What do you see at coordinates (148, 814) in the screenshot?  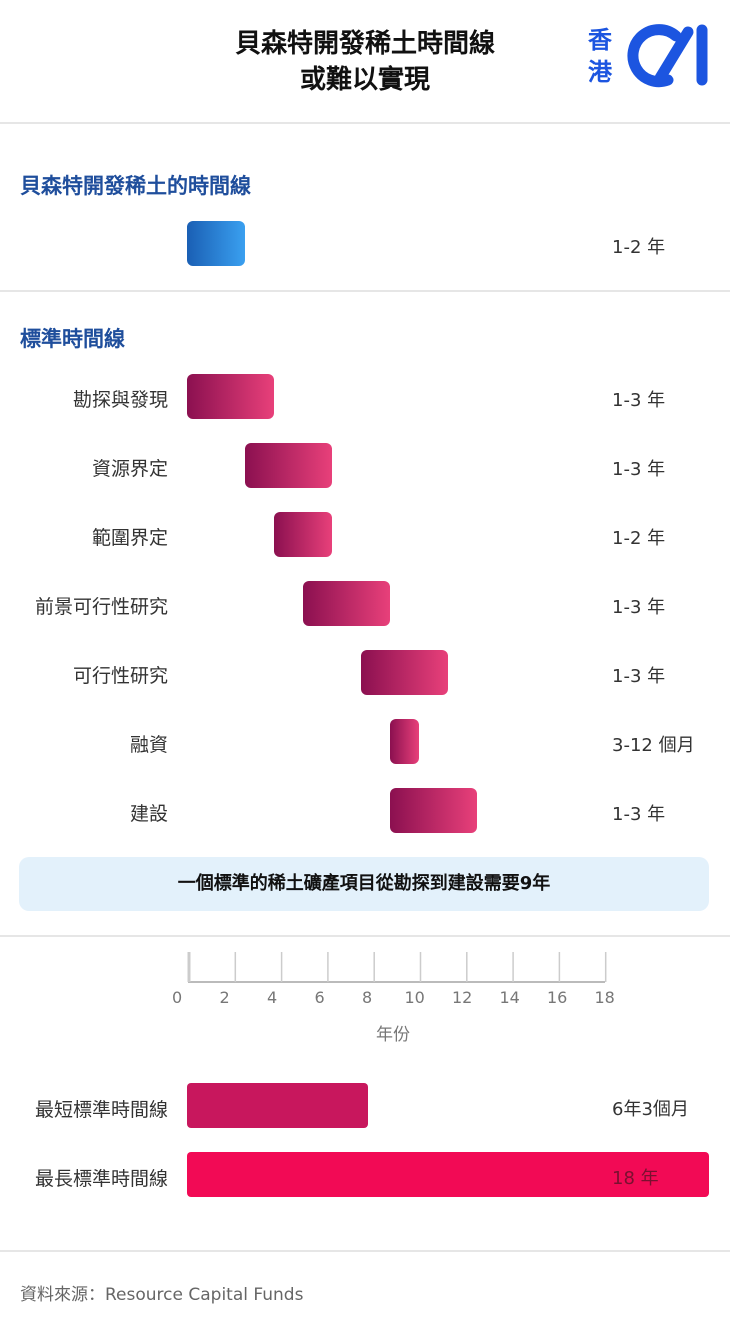 I see `stage-label: 建設` at bounding box center [148, 814].